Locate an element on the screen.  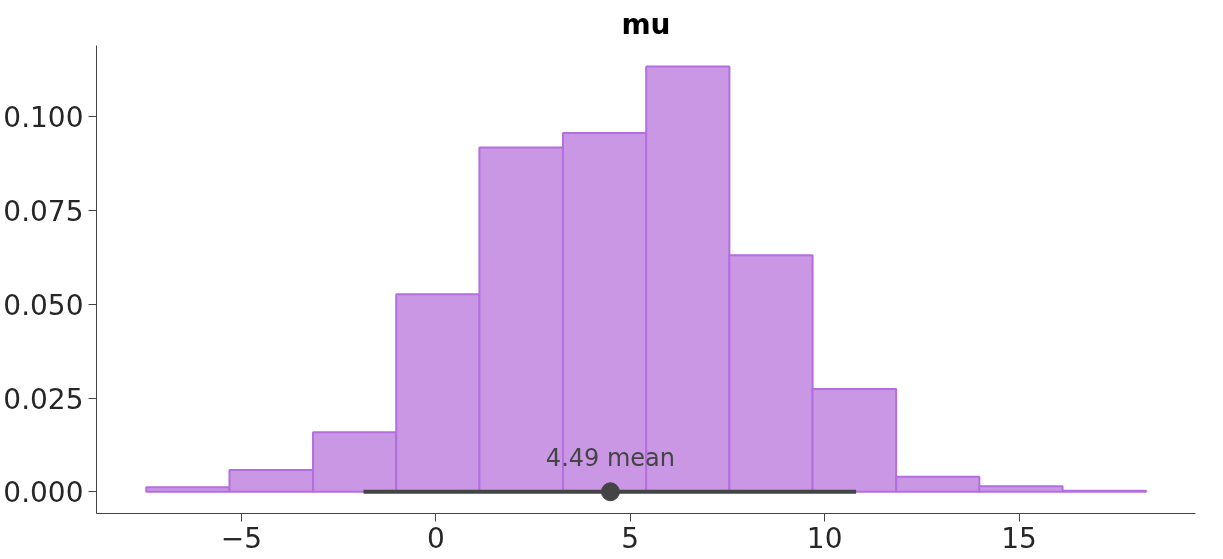
y-tick-label: 0.000 is located at coordinates (43, 493).